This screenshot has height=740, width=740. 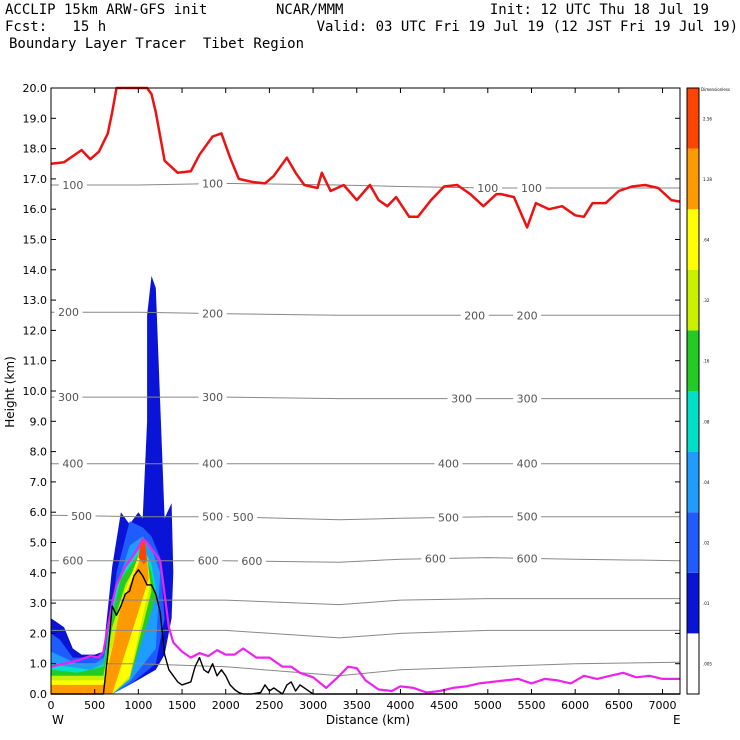 I want to click on colorbar-label-5: .16, so click(x=706, y=361).